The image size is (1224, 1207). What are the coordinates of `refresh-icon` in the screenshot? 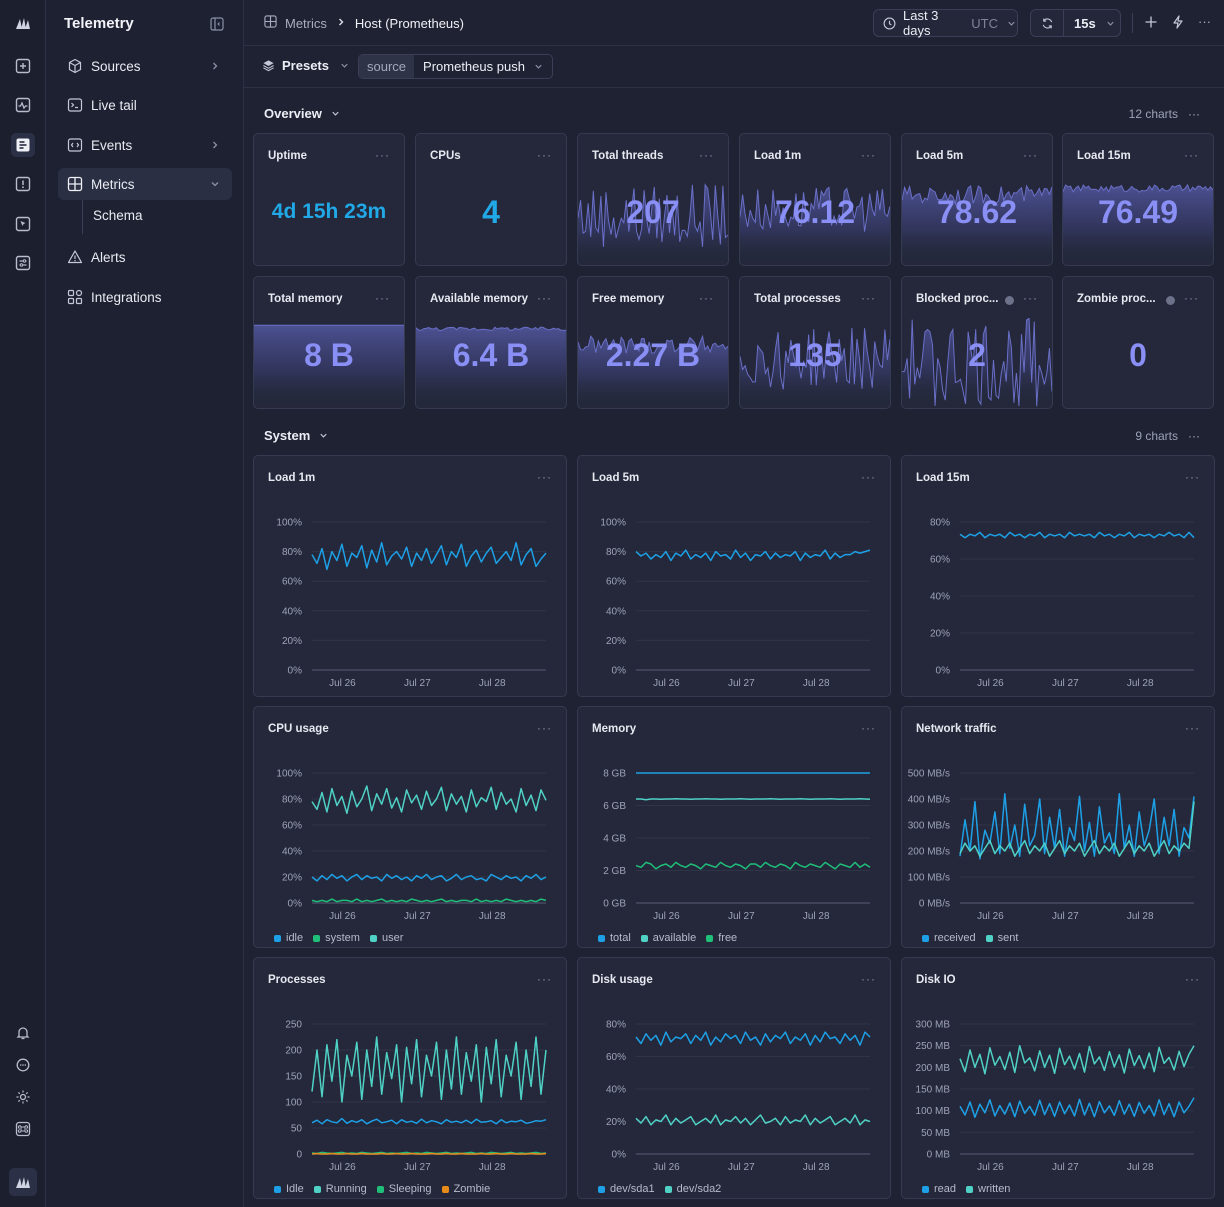 It's located at (1047, 23).